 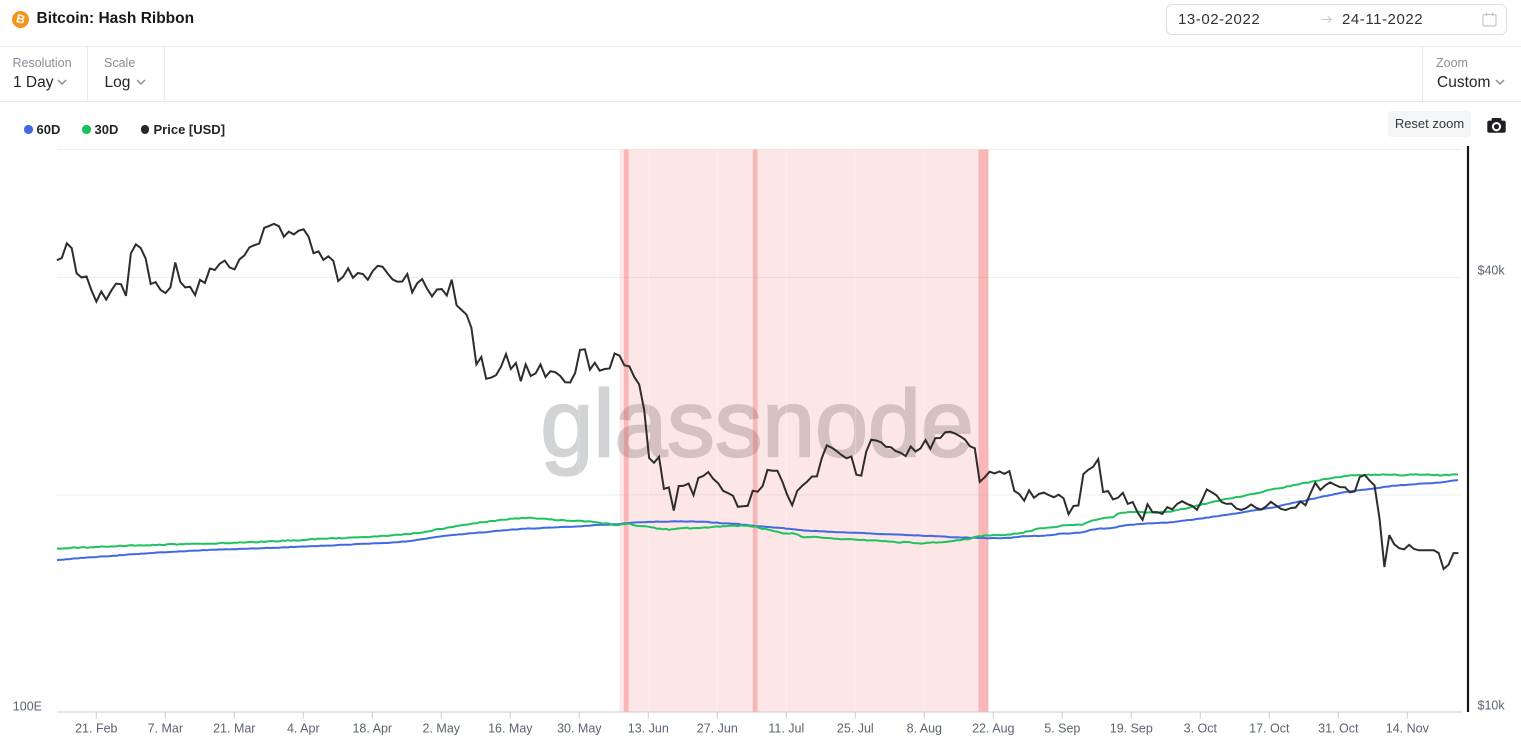 What do you see at coordinates (1201, 729) in the screenshot?
I see `svg-text: 3. Oct` at bounding box center [1201, 729].